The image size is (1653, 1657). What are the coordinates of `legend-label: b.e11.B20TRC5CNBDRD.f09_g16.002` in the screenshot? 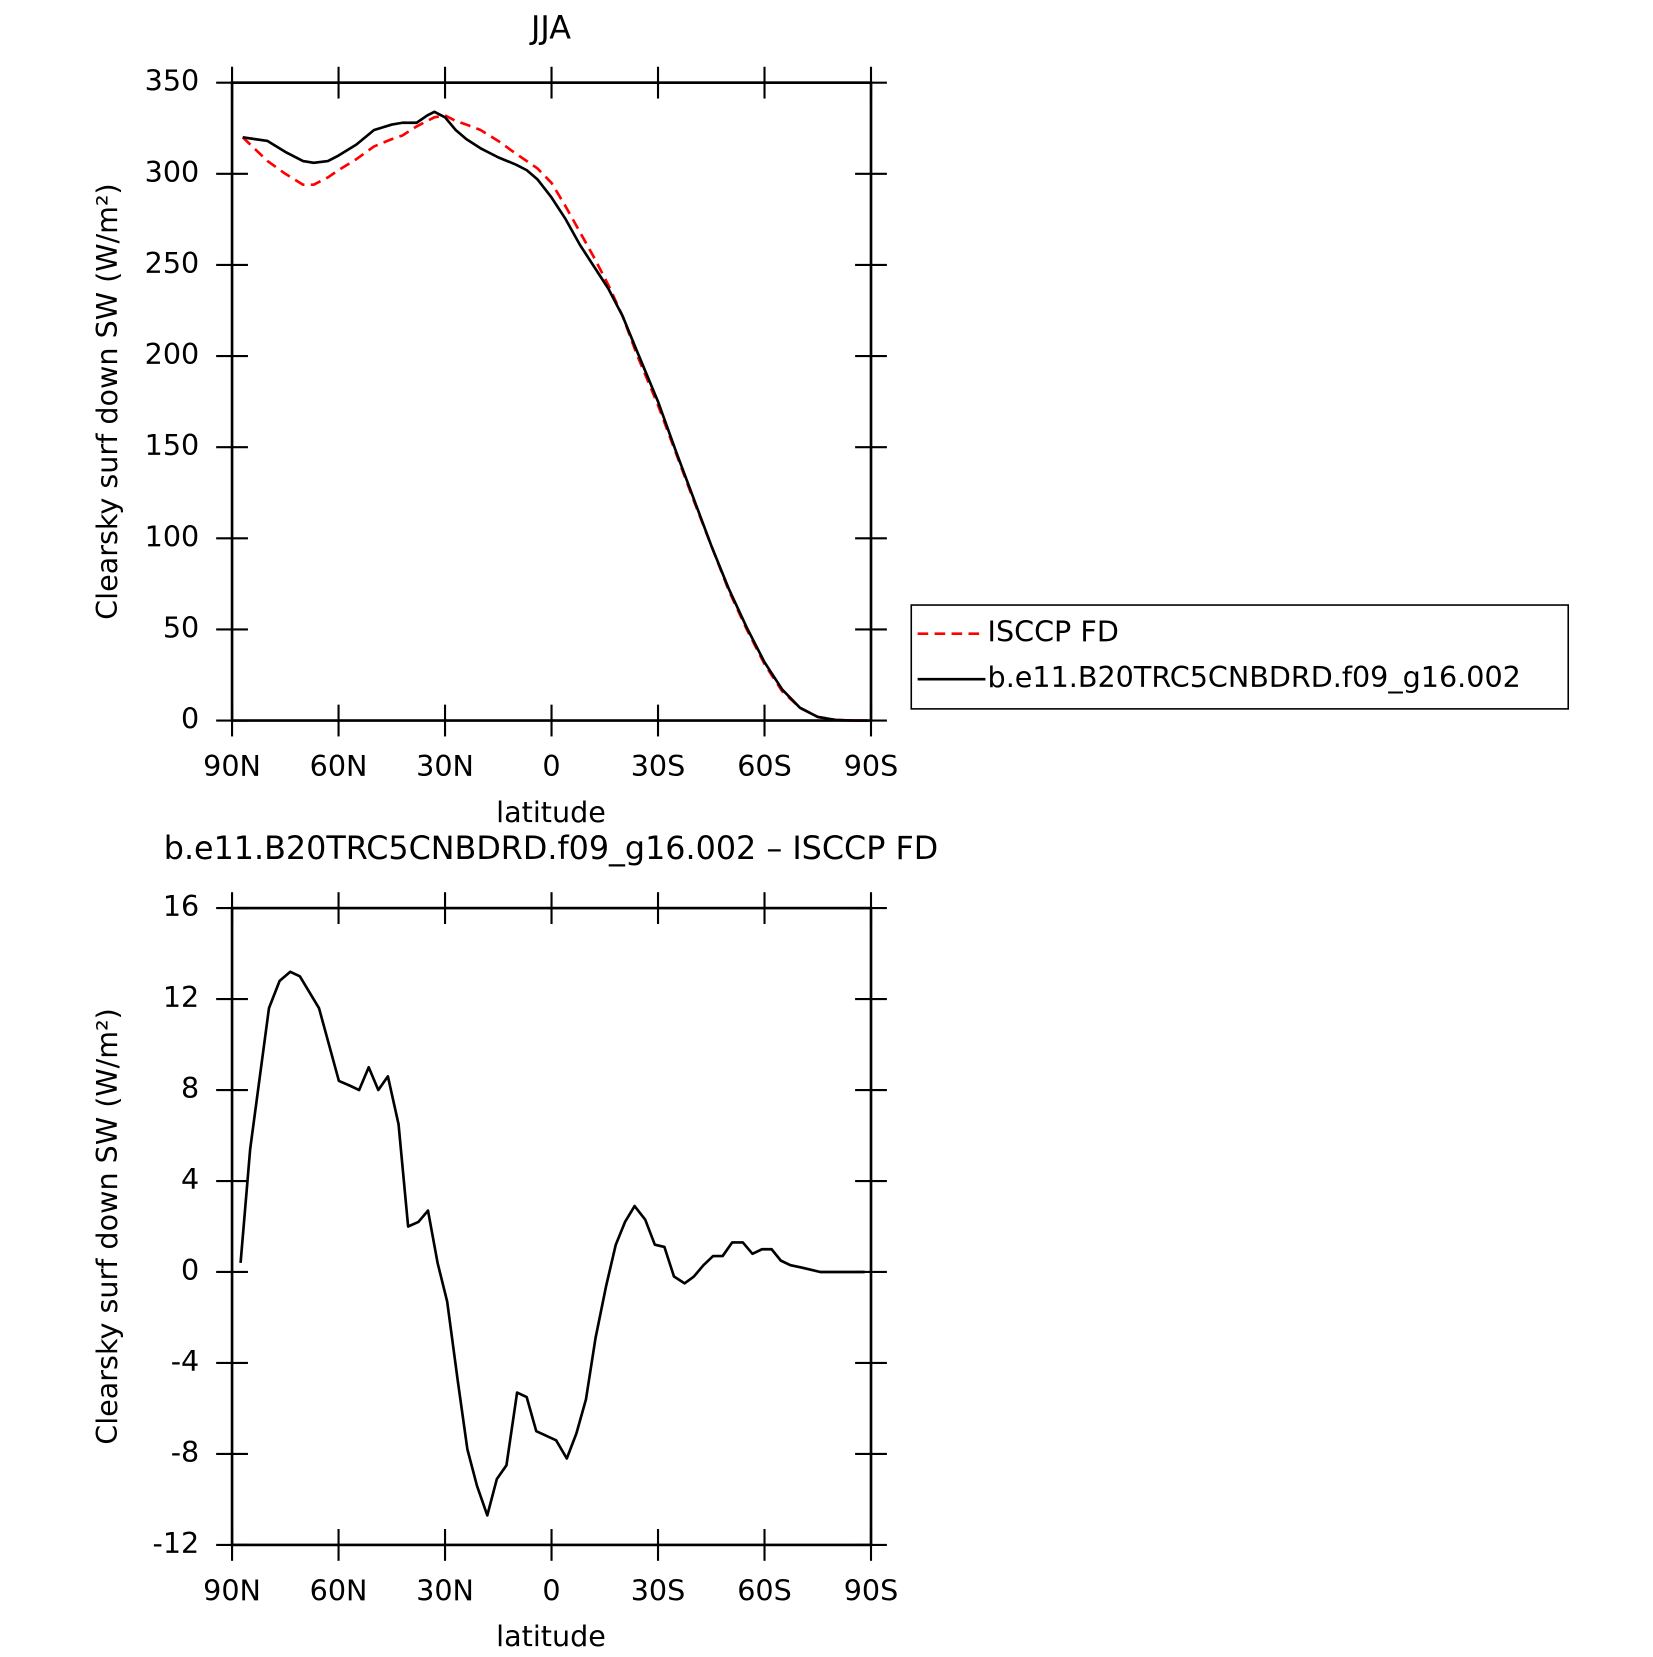 It's located at (1254, 677).